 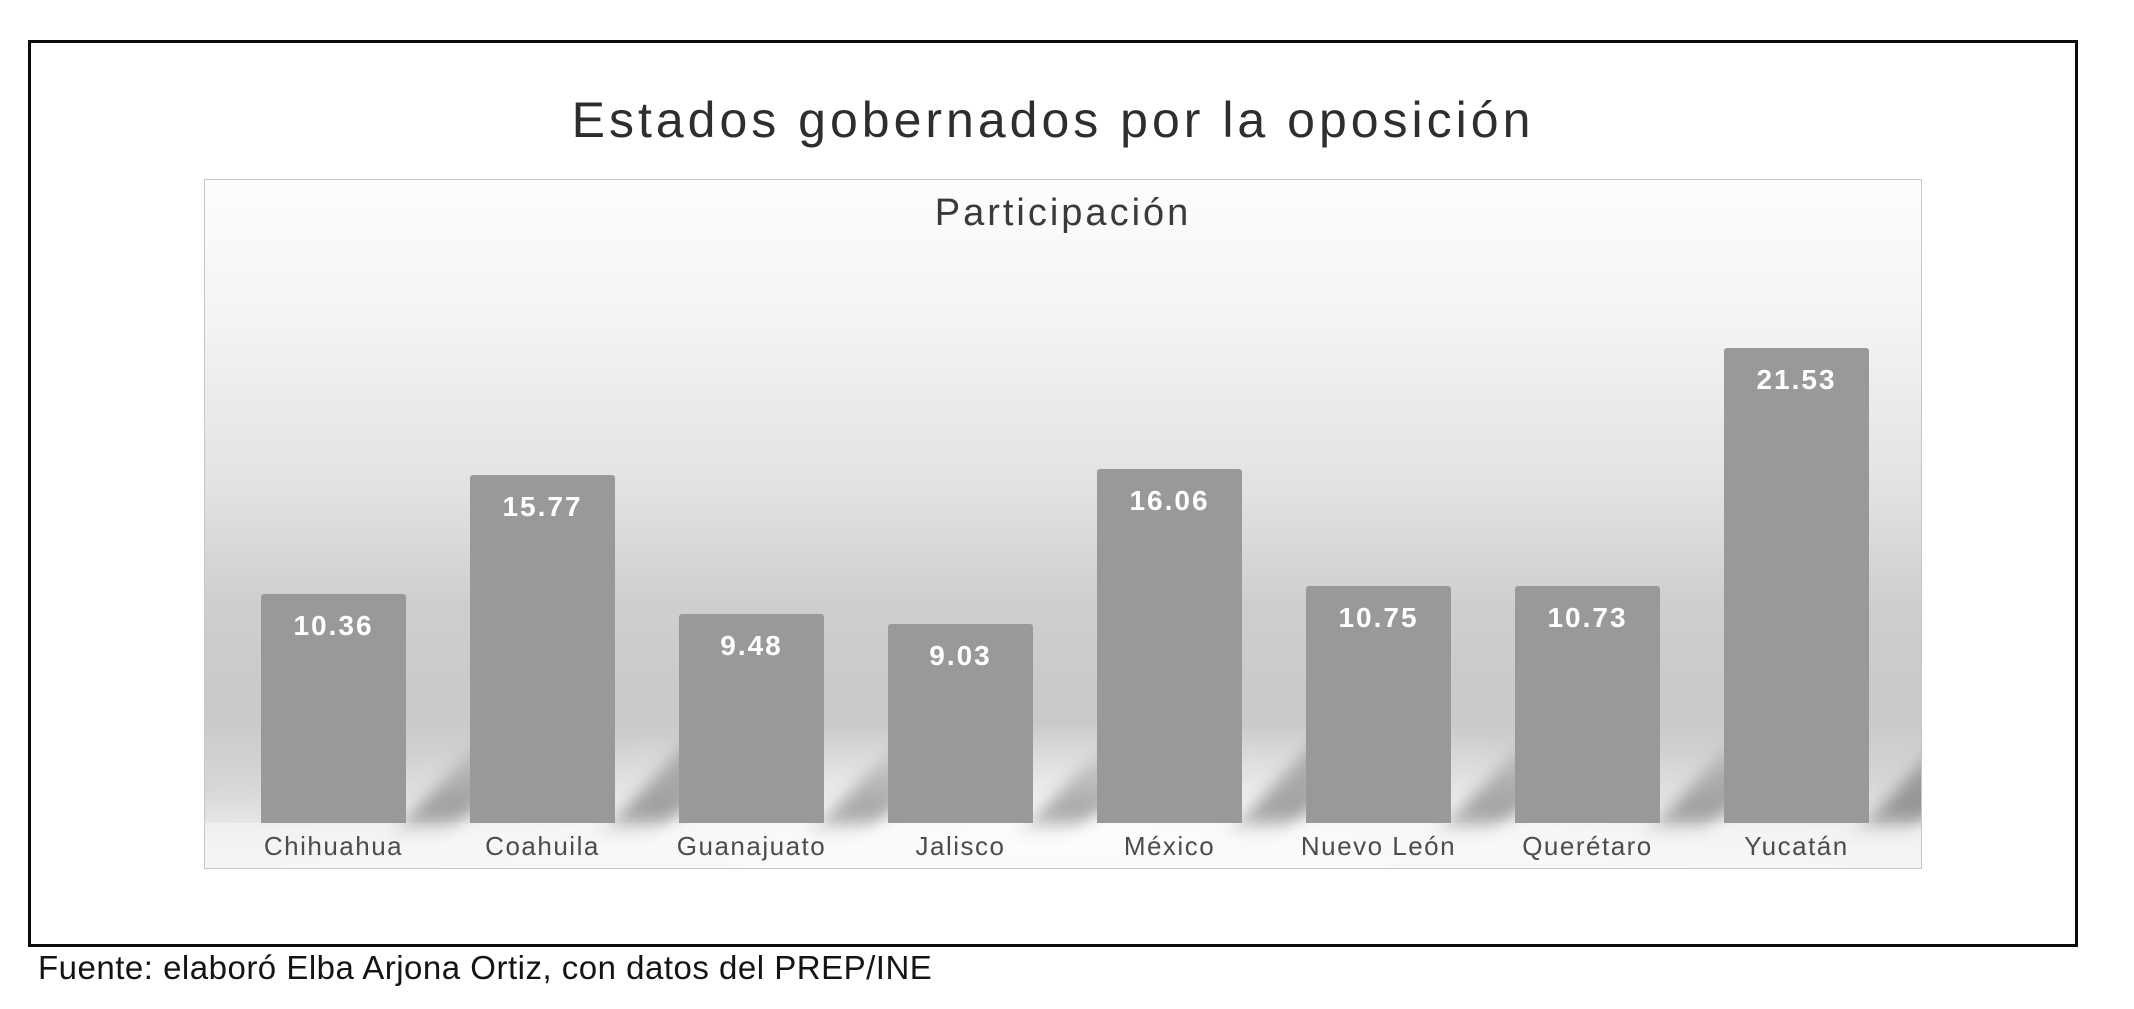 I want to click on bar-slot: 16.06 México, so click(x=1274, y=524).